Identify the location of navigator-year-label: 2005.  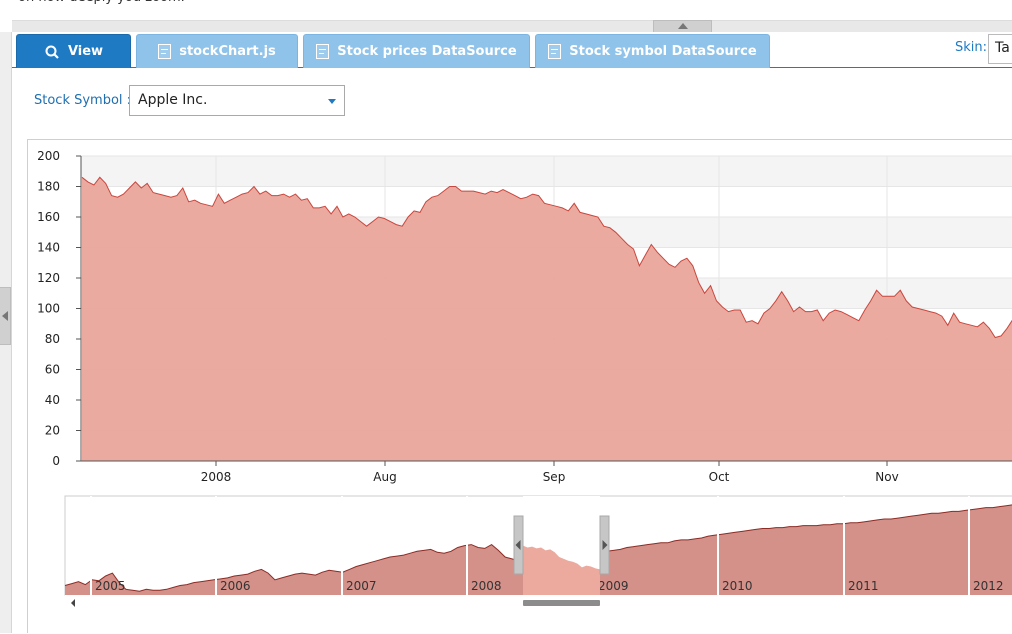
(110, 586).